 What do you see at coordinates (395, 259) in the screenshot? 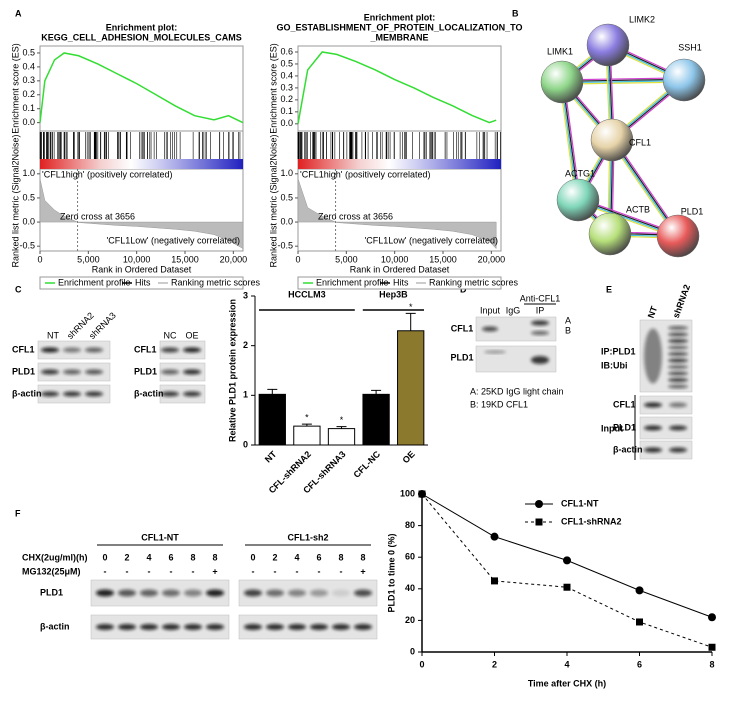
I see `x-tick-label: 10,000` at bounding box center [395, 259].